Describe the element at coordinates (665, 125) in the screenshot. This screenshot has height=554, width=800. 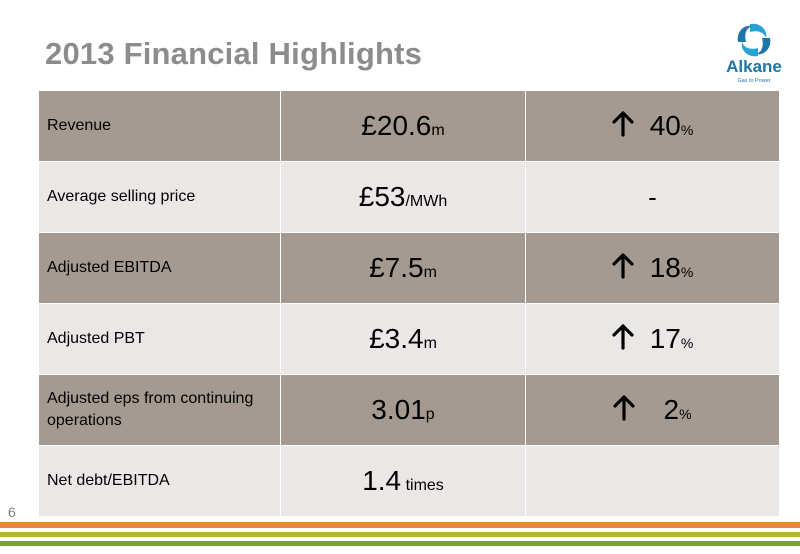
I see `change-value: 40` at that location.